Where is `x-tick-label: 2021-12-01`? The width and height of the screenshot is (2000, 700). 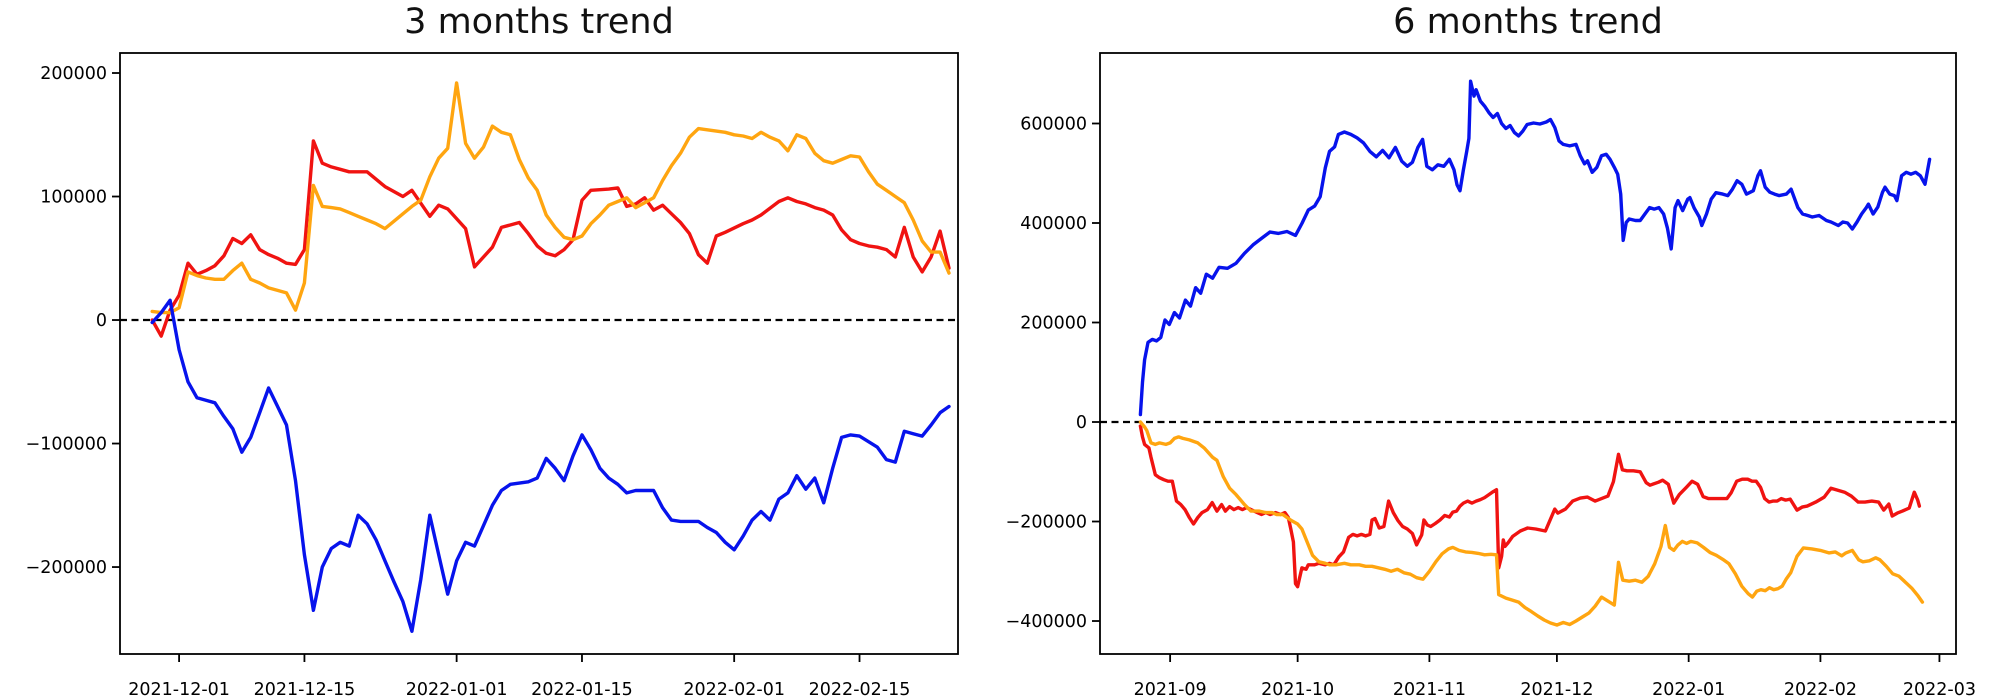 x-tick-label: 2021-12-01 is located at coordinates (179, 690).